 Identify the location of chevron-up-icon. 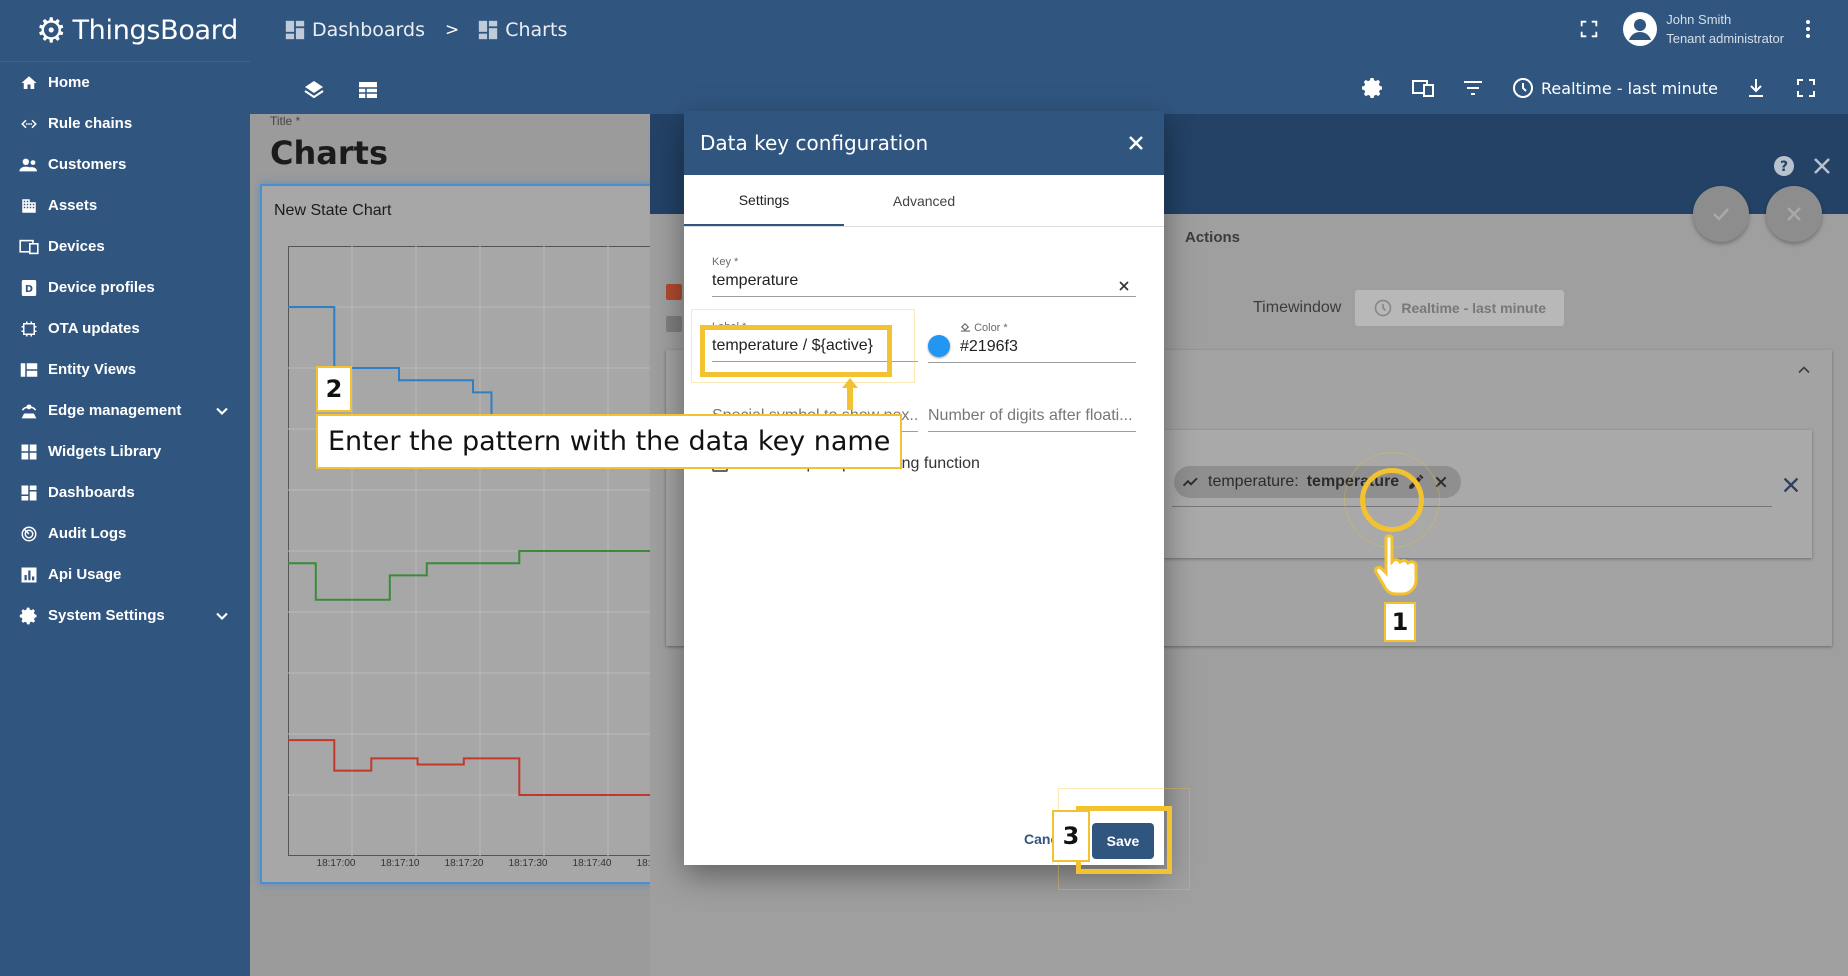
(1804, 370).